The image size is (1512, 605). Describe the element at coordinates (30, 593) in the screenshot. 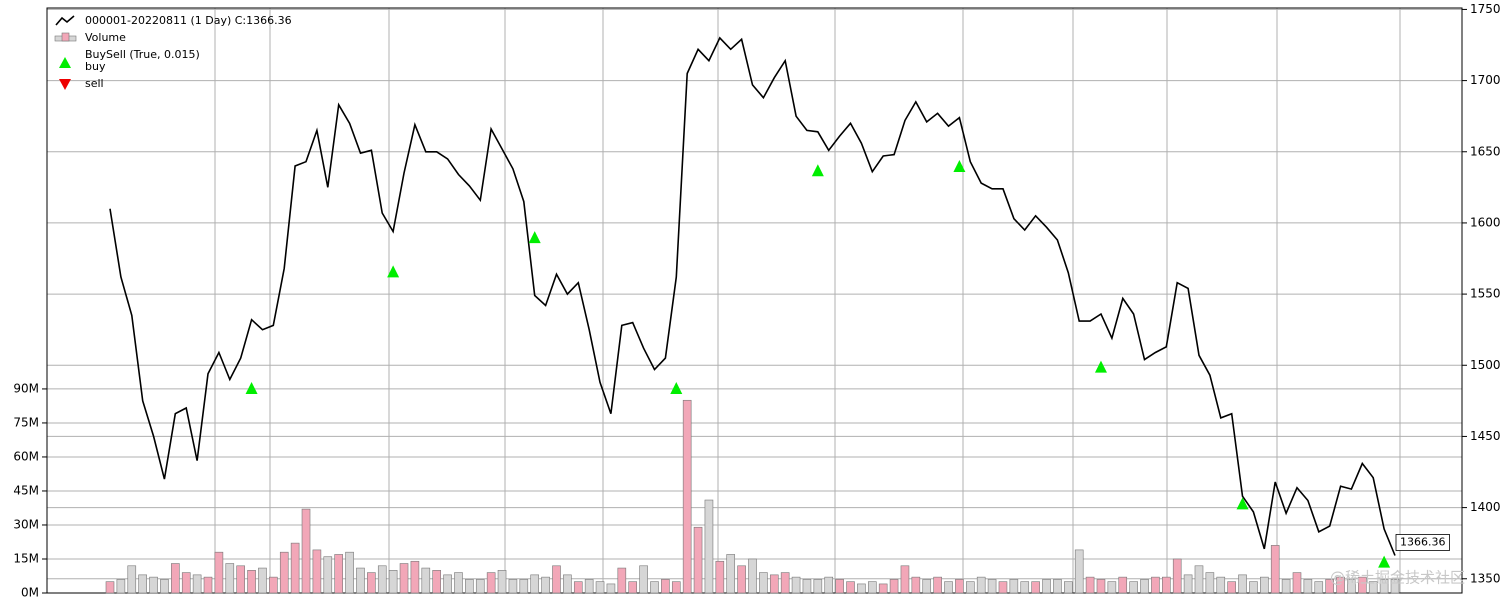

I see `y2-tick-label: 0M` at that location.